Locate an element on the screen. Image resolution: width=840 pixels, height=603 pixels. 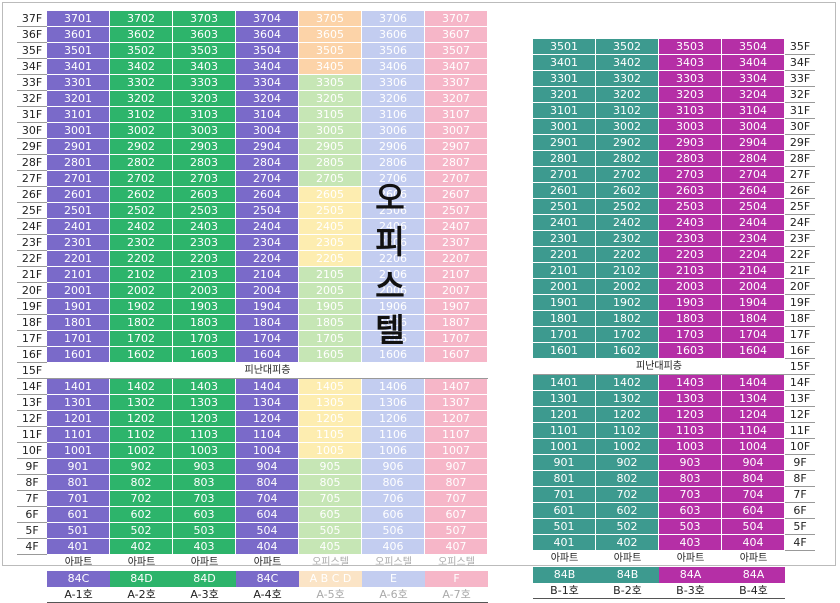
unit-cell: 907 is located at coordinates (456, 466).